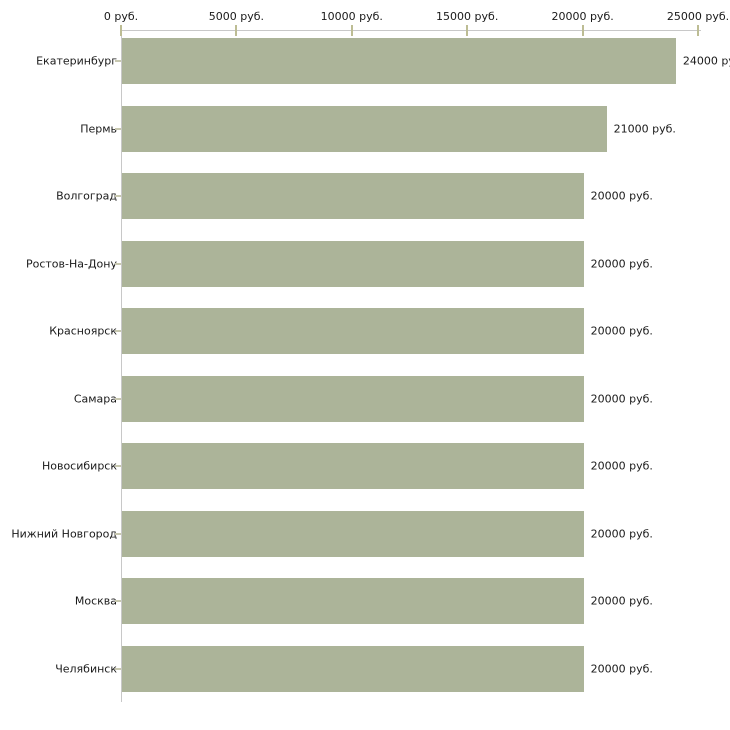 This screenshot has width=730, height=730. Describe the element at coordinates (706, 61) in the screenshot. I see `value-label: 24000 руб.` at that location.